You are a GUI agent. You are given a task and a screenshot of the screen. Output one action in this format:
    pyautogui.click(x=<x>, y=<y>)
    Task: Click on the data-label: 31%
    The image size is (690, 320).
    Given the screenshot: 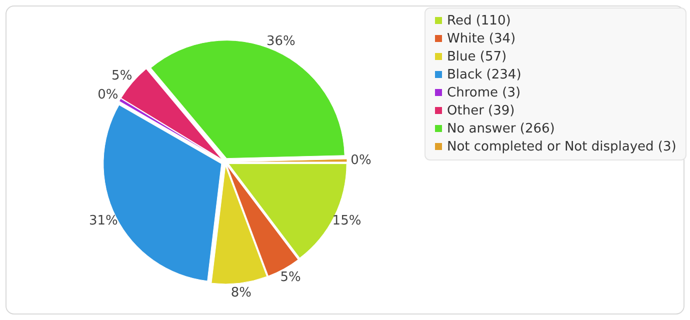 What is the action you would take?
    pyautogui.click(x=103, y=221)
    